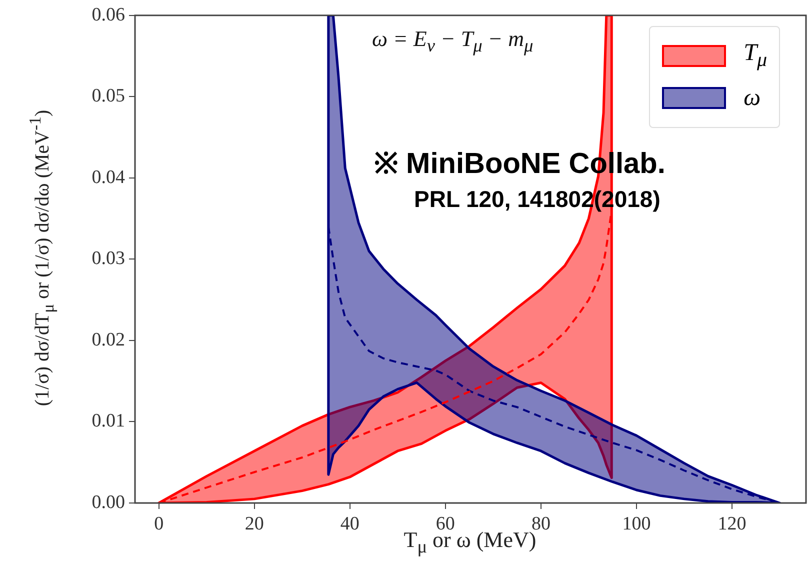 This screenshot has height=578, width=809. Describe the element at coordinates (636, 523) in the screenshot. I see `x-tick-label: 100` at that location.